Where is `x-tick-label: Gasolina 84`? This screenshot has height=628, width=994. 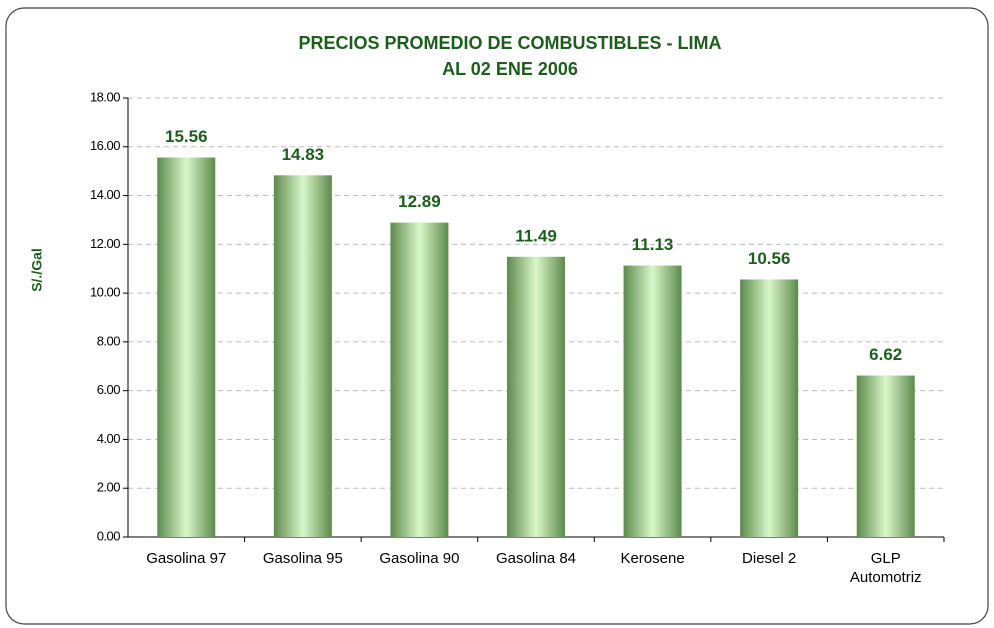 x-tick-label: Gasolina 84 is located at coordinates (536, 558).